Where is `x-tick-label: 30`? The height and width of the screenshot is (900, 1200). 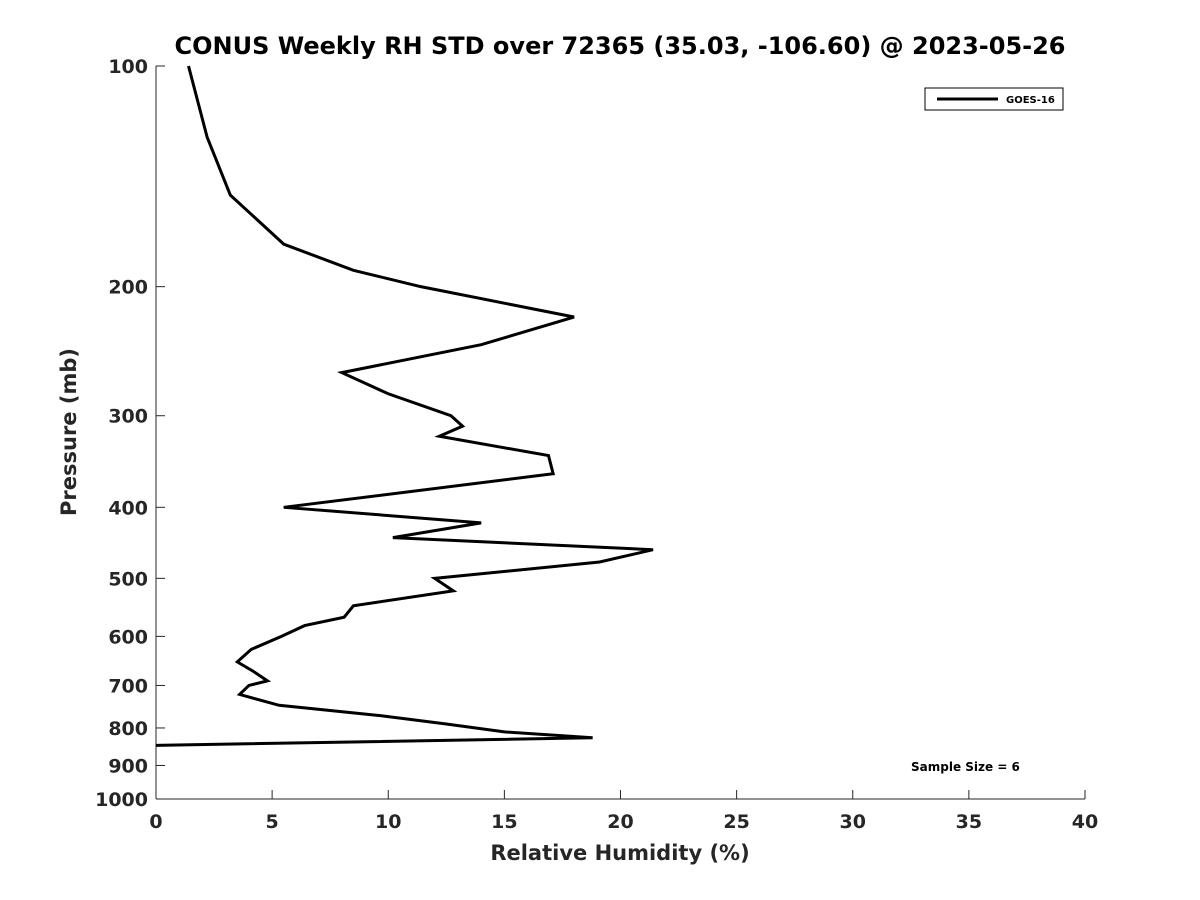
x-tick-label: 30 is located at coordinates (853, 822).